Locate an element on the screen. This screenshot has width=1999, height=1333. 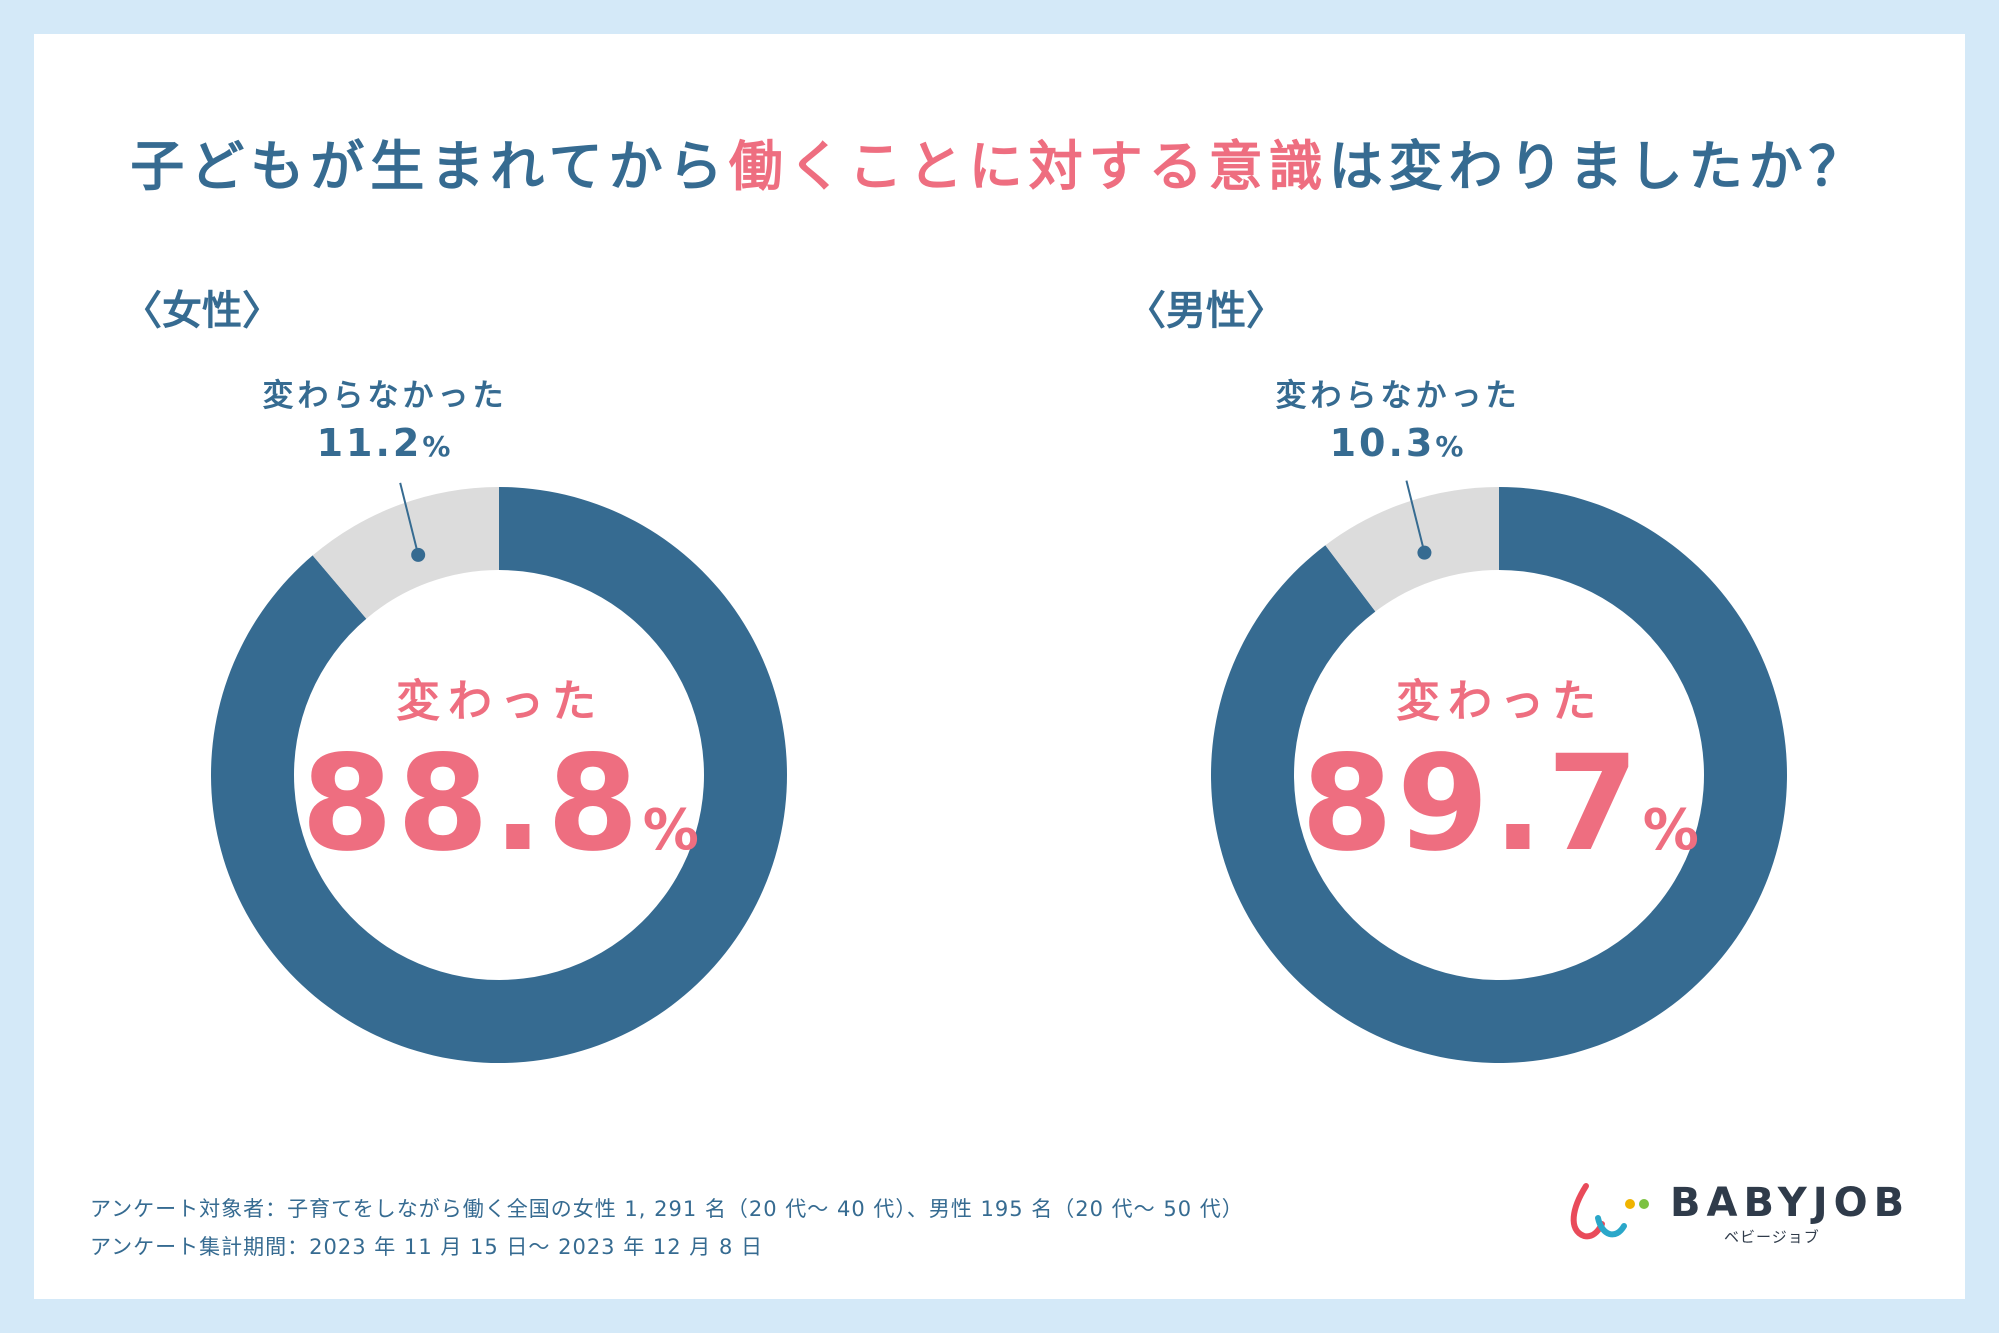
leader-line-male is located at coordinates (1415, 516).